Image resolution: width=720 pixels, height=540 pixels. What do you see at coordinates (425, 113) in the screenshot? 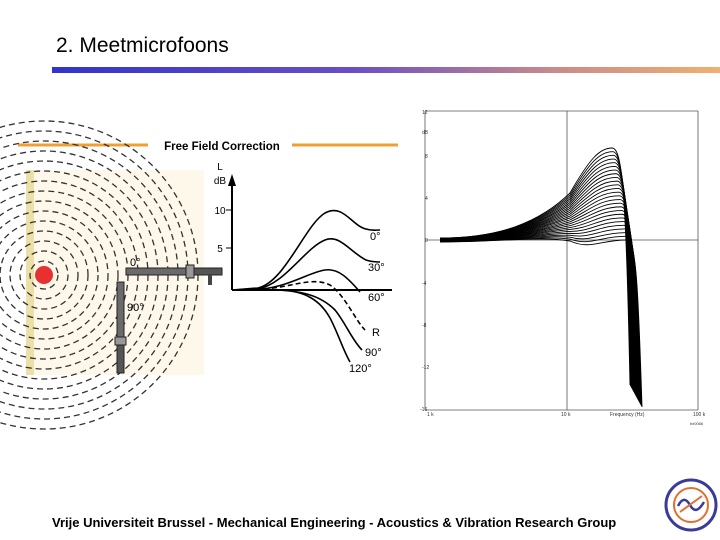
I see `right-y-tick-12: 12` at bounding box center [425, 113].